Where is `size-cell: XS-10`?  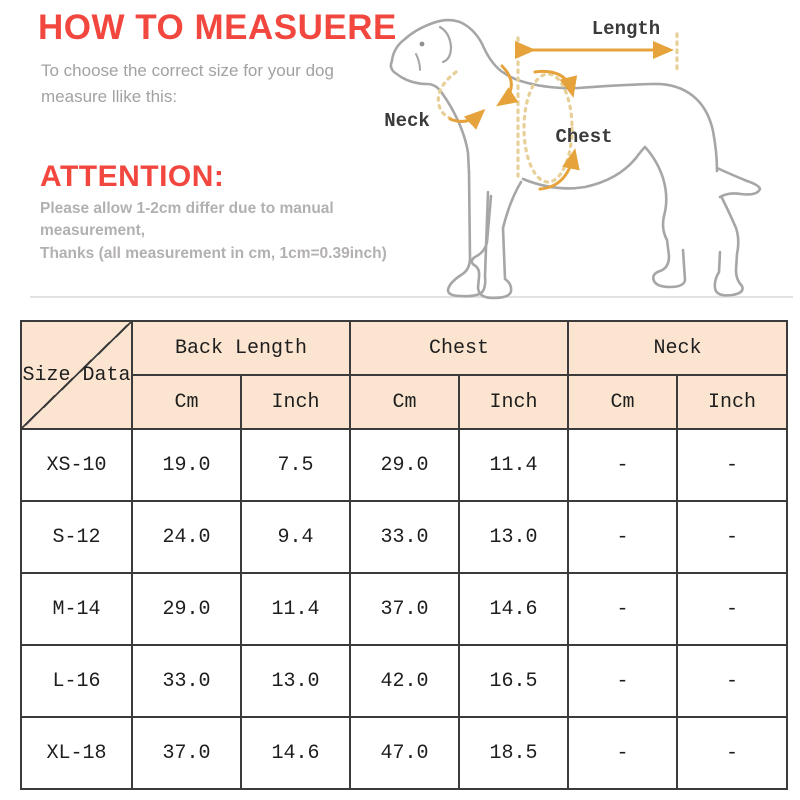 size-cell: XS-10 is located at coordinates (76, 465).